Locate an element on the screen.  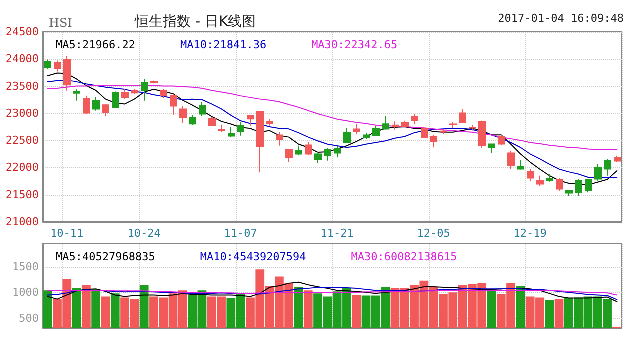
y-tick-label: 23500 is located at coordinates (22, 86).